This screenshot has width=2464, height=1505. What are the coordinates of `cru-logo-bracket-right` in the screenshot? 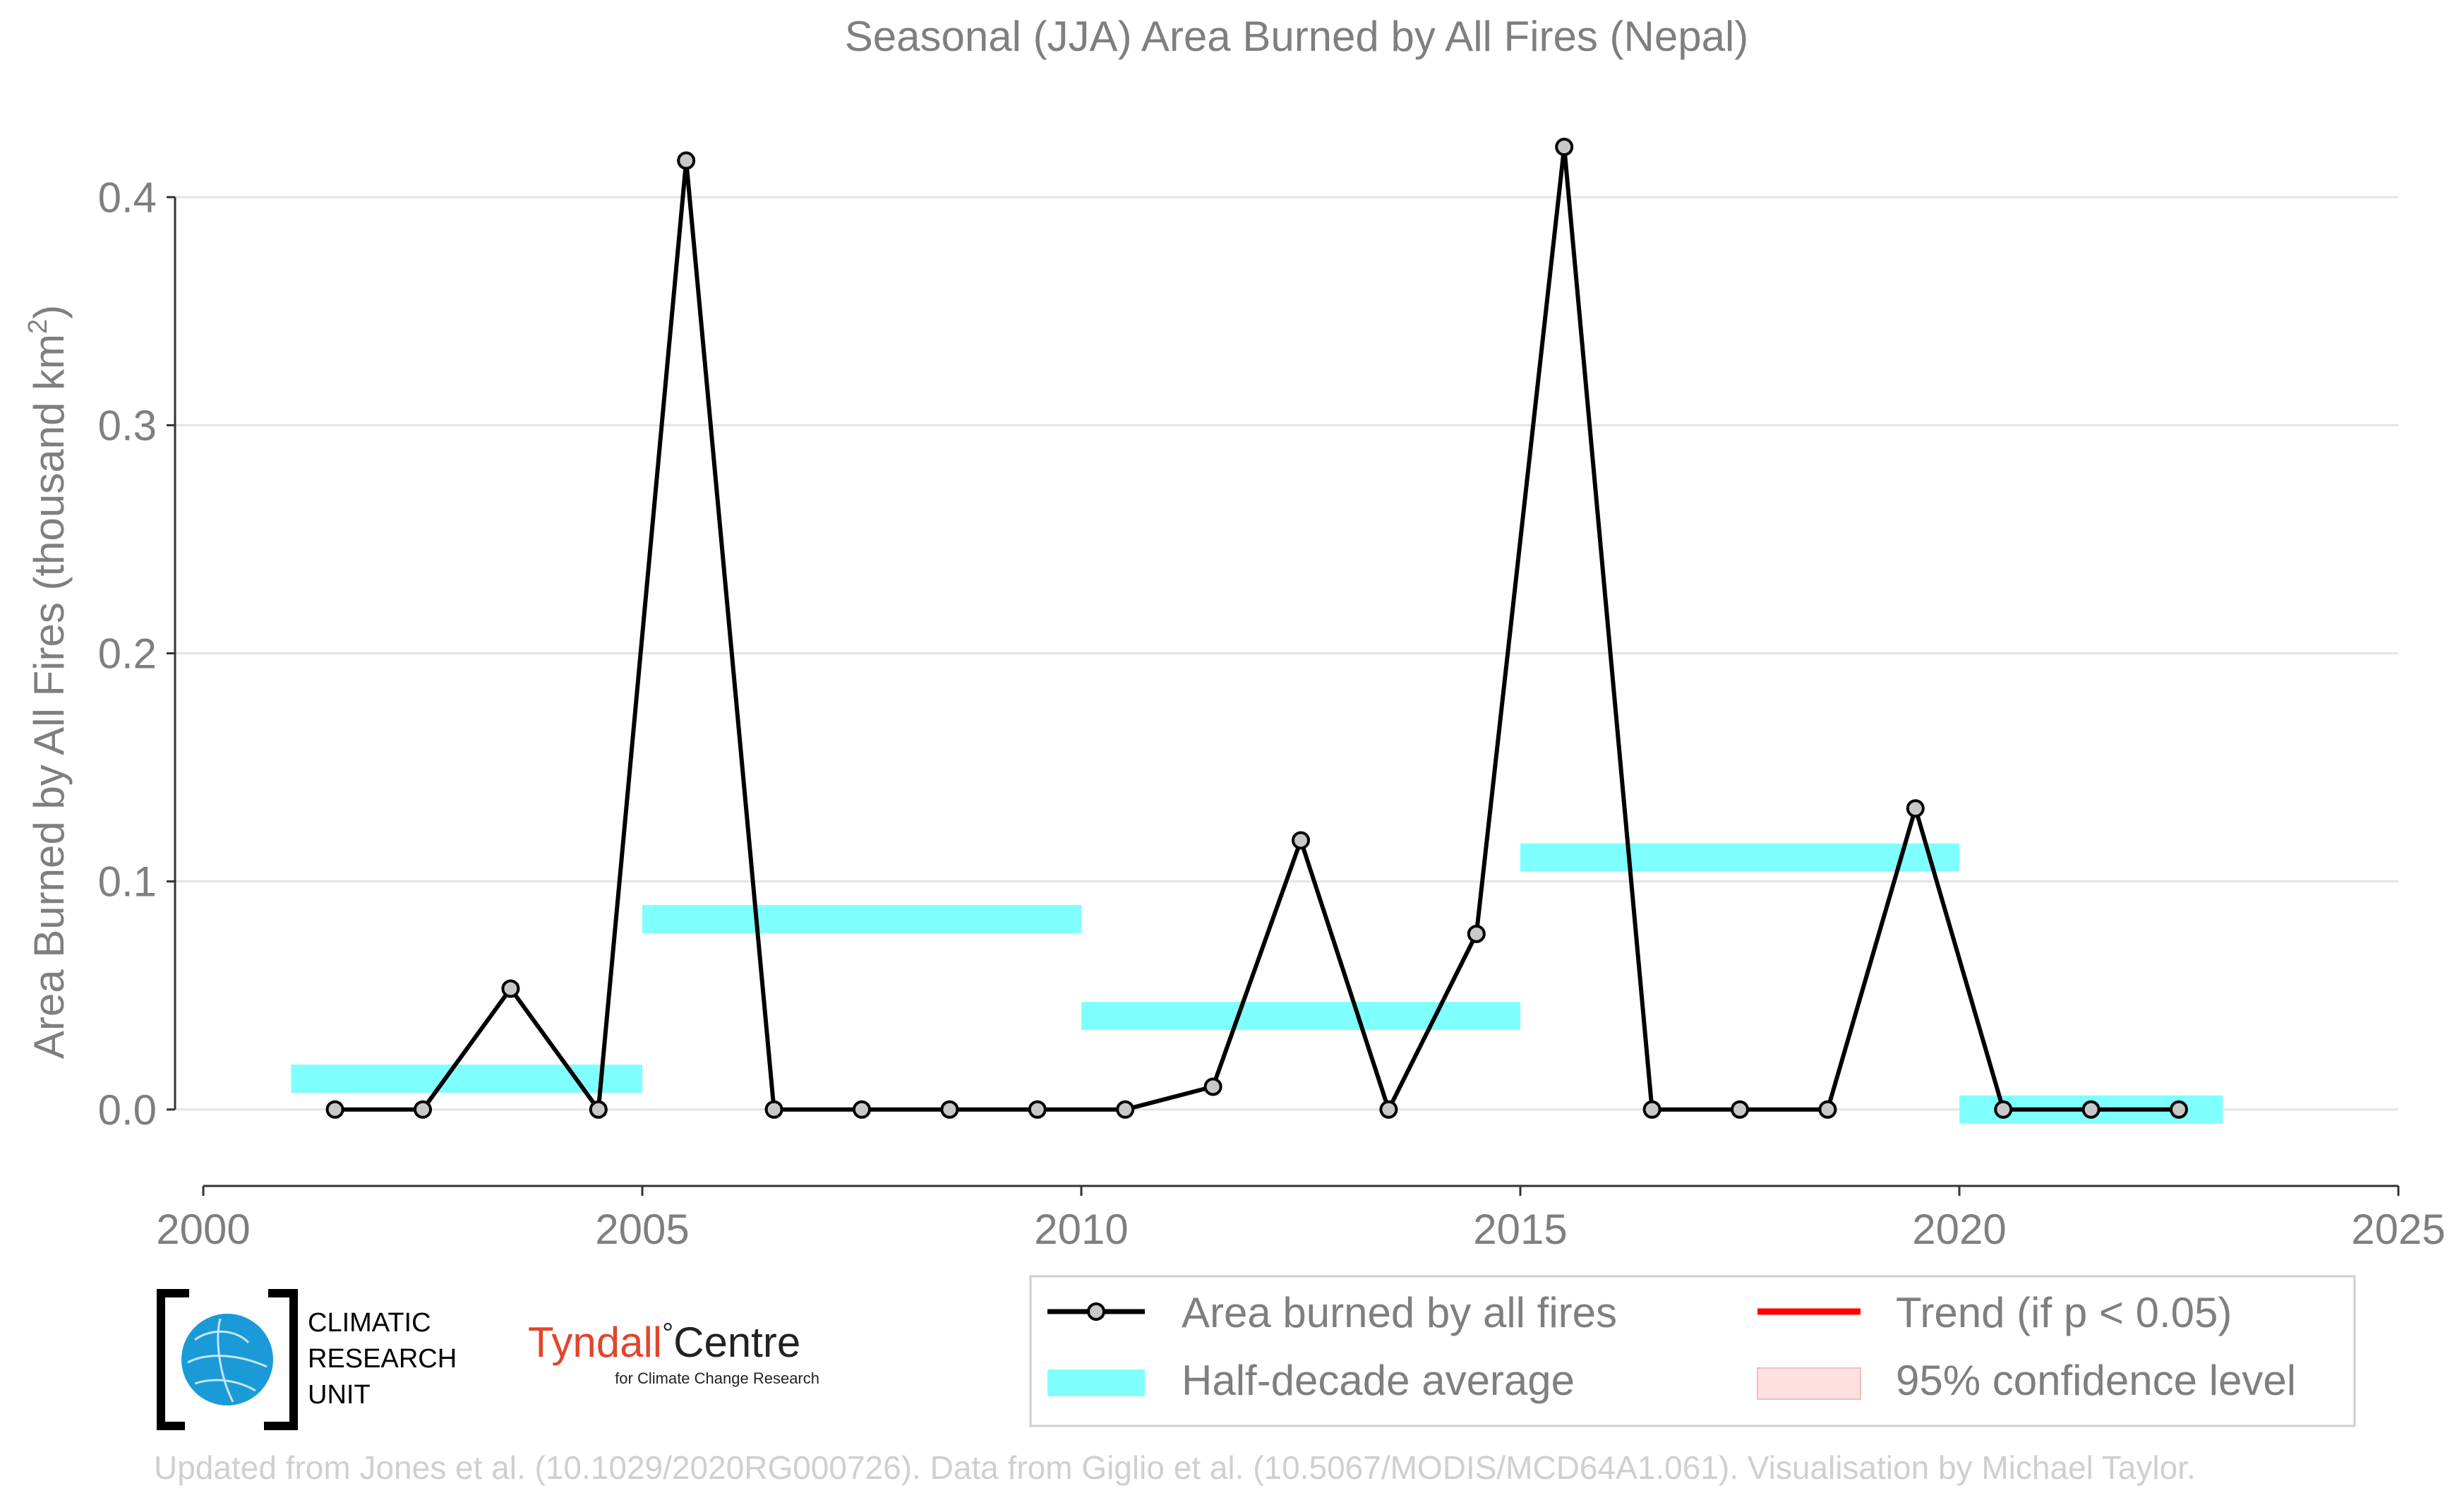 It's located at (281, 1359).